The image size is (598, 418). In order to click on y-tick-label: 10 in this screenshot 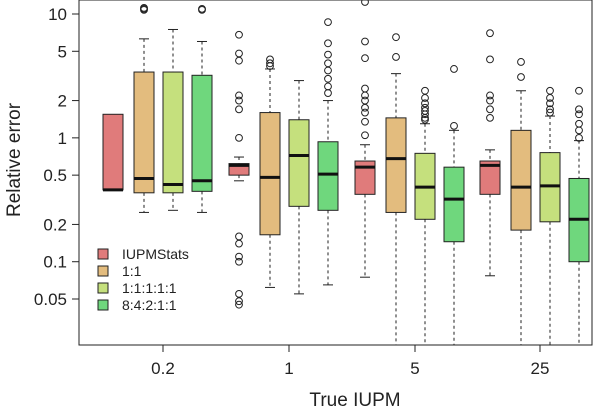, I will do `click(57, 14)`.